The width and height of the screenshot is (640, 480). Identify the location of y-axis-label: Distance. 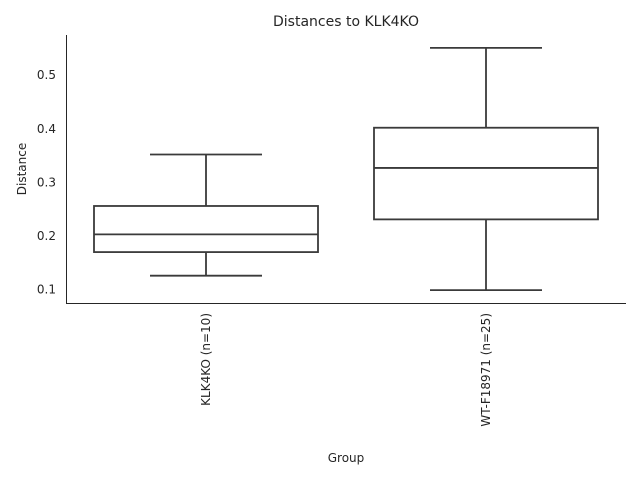
(22, 169).